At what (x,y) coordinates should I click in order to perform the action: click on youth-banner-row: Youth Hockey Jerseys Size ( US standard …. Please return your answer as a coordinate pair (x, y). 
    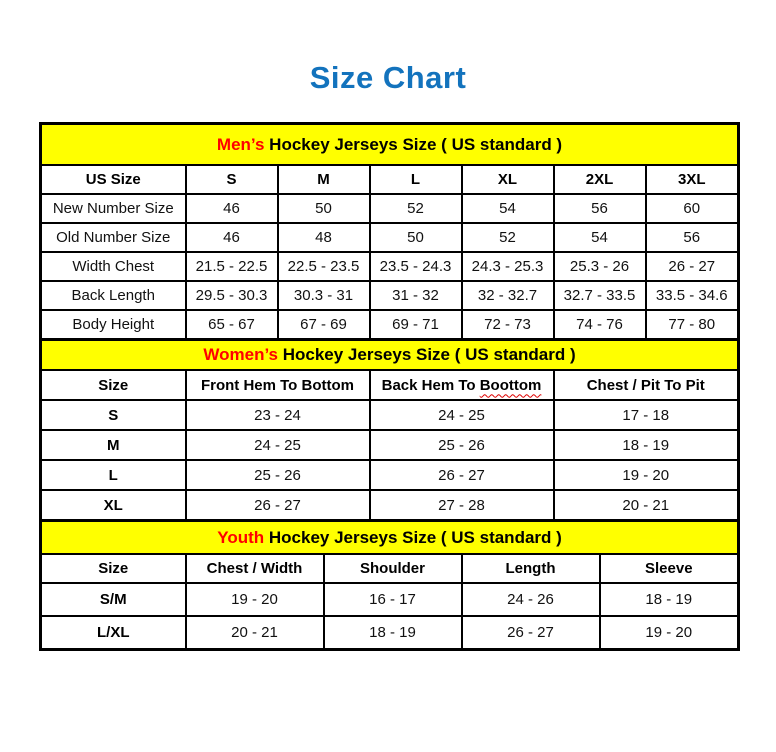
    Looking at the image, I should click on (389, 537).